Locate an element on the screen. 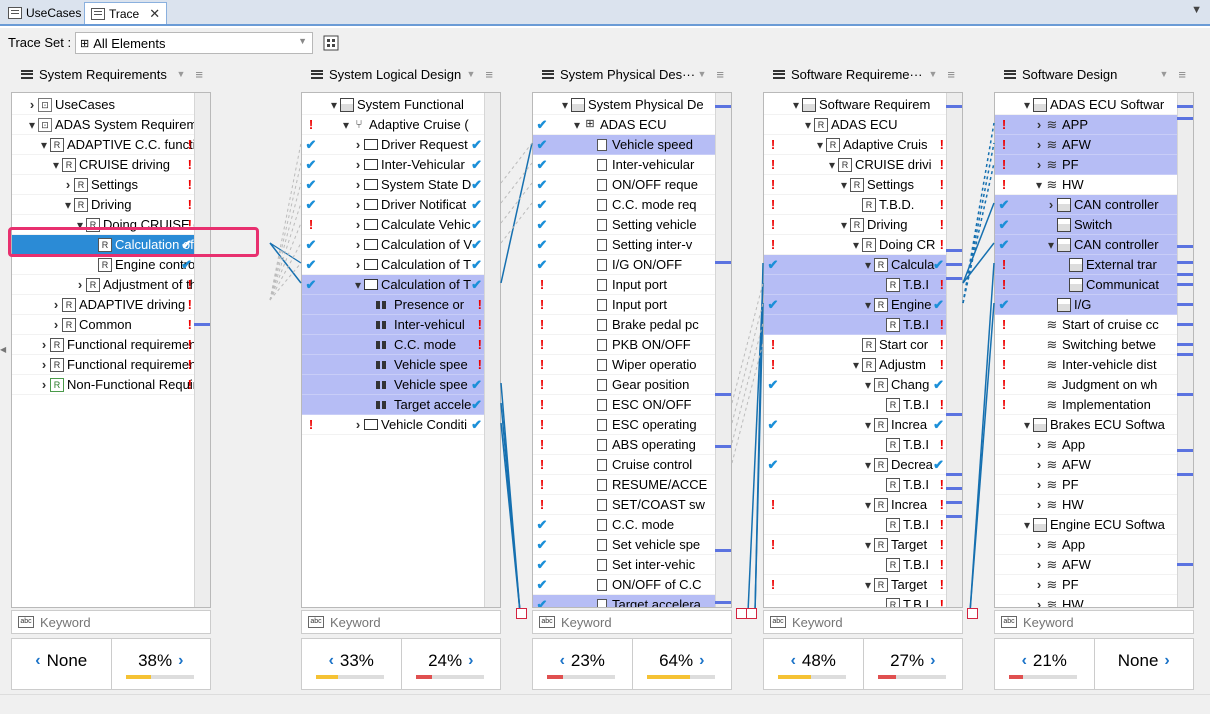 This screenshot has height=714, width=1210. column-menu-icon: ≡ is located at coordinates (720, 74).